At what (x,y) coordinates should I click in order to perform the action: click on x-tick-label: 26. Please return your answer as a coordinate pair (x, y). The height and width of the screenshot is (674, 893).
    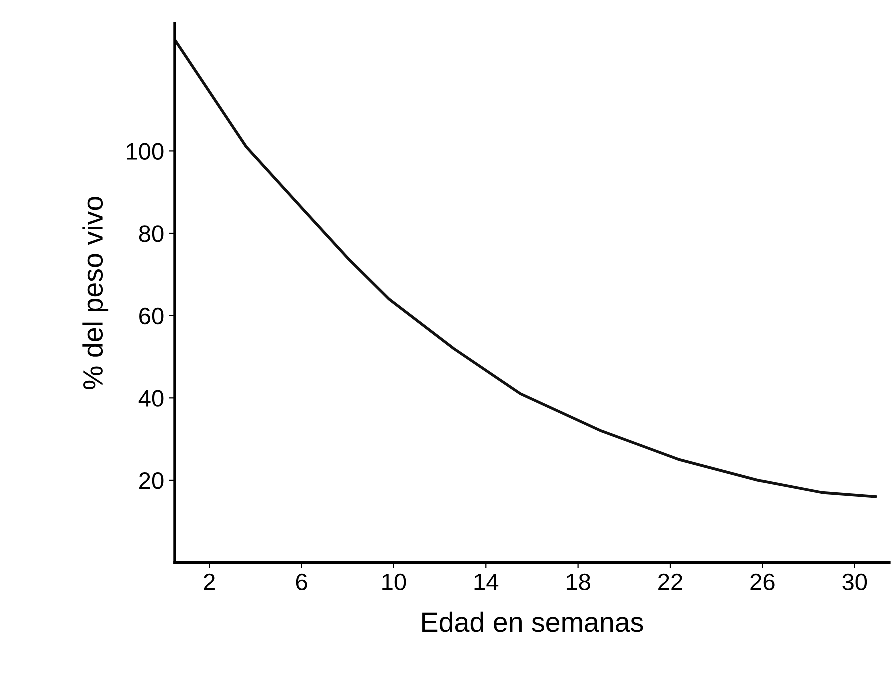
    Looking at the image, I should click on (762, 582).